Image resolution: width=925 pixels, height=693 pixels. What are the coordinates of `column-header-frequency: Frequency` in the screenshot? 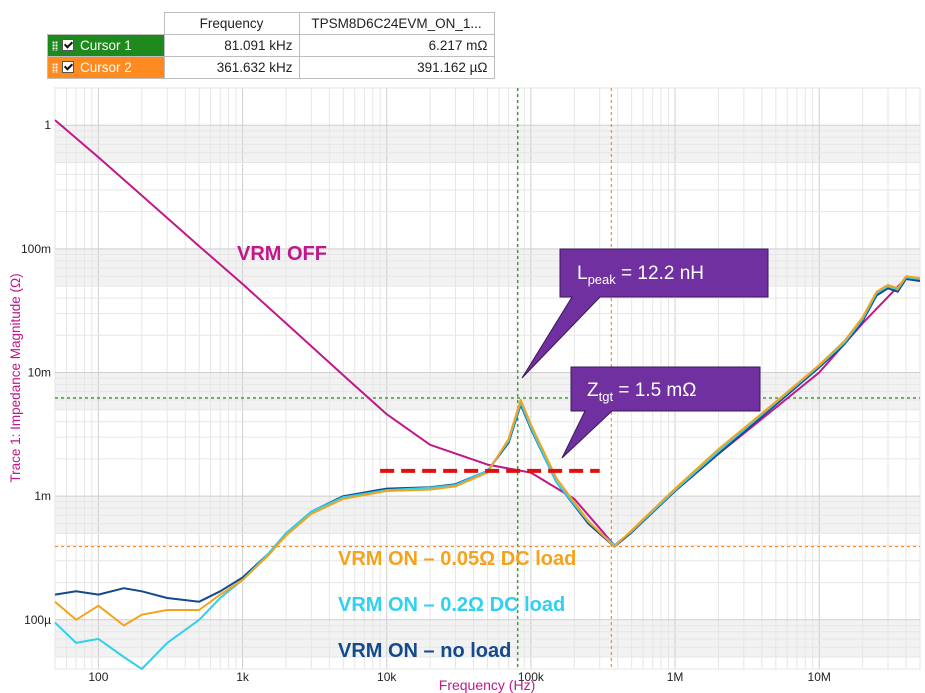 It's located at (231, 23).